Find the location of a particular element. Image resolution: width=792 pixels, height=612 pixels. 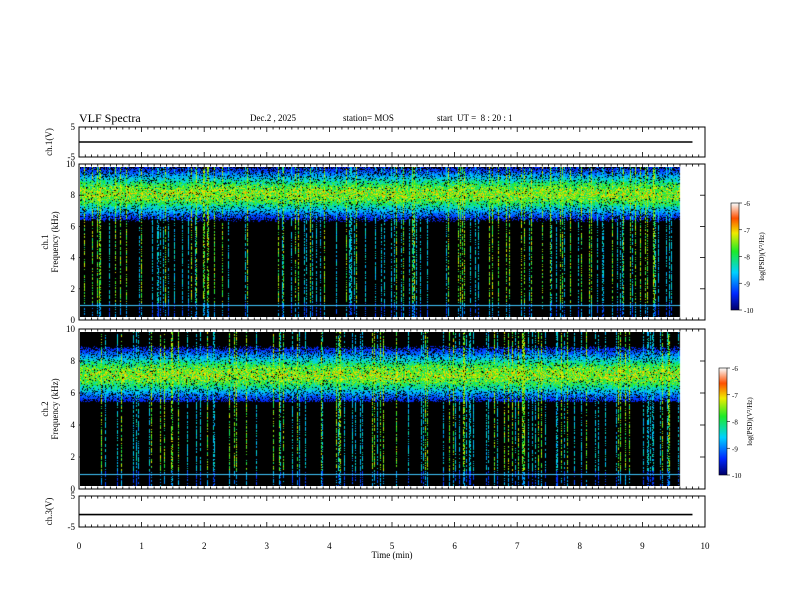

x-tick-label: 9 is located at coordinates (642, 546).